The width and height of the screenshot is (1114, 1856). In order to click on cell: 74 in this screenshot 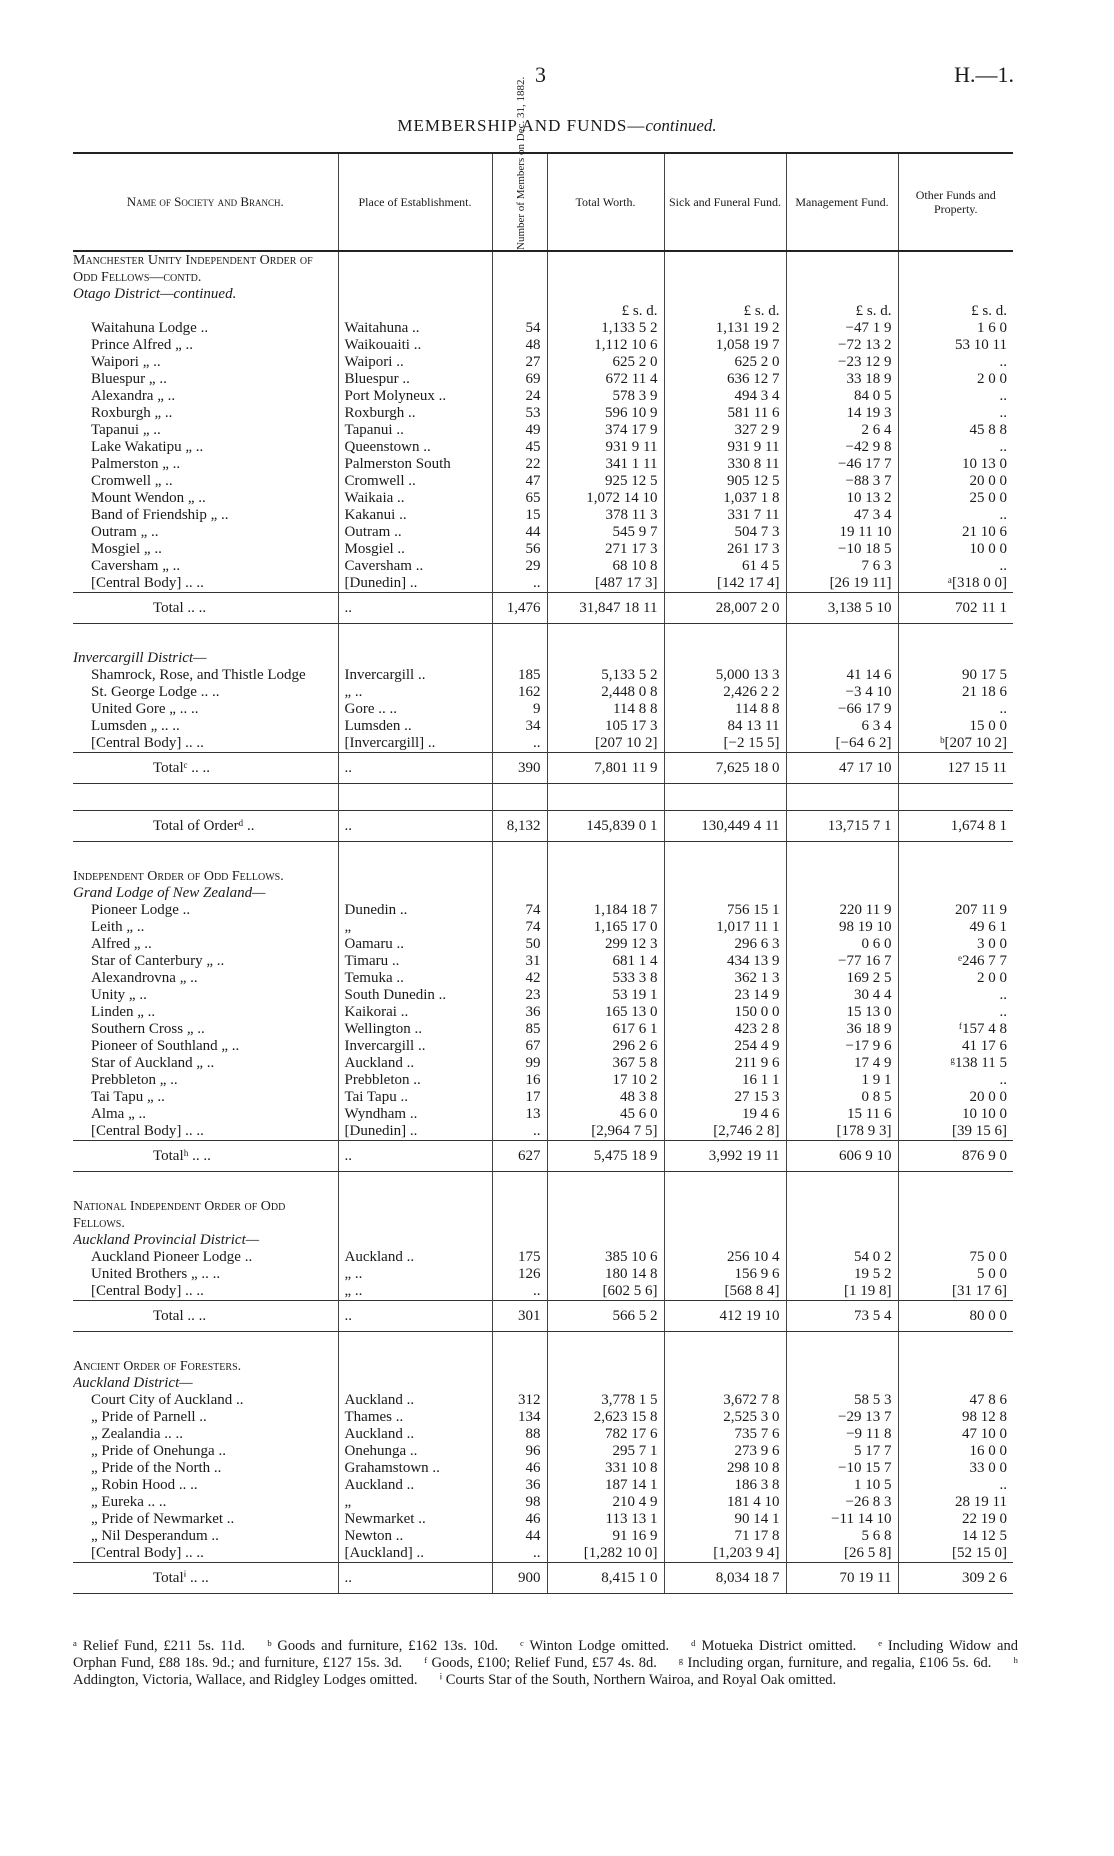, I will do `click(519, 927)`.